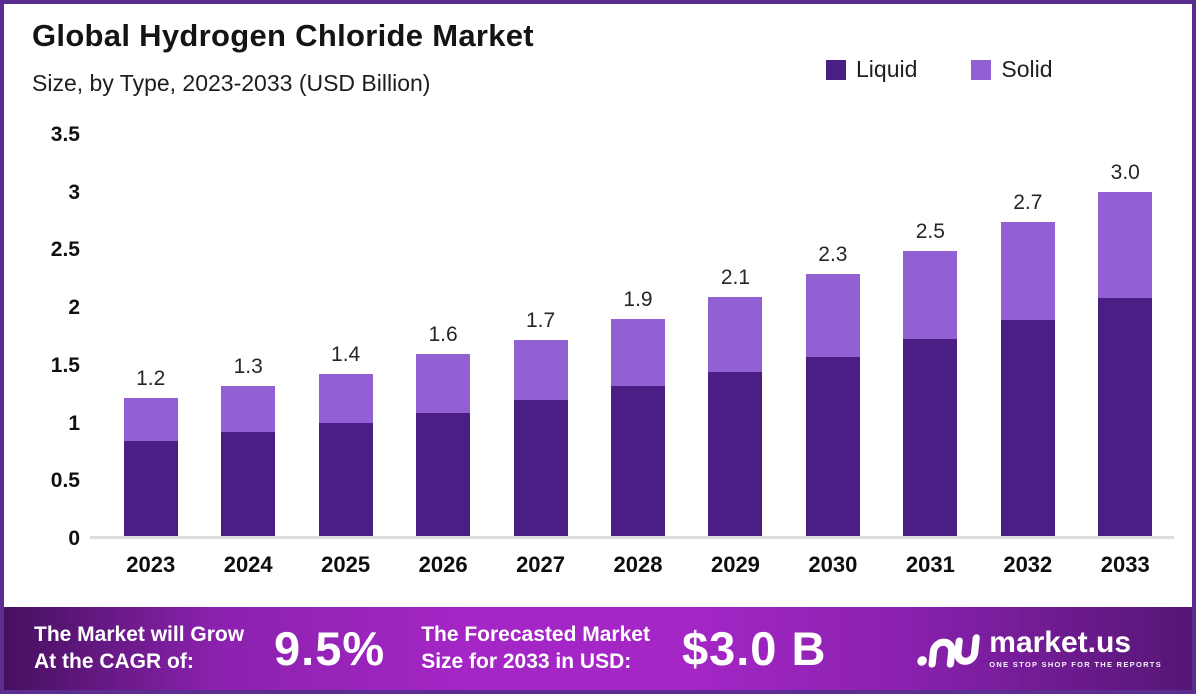 This screenshot has height=694, width=1196. Describe the element at coordinates (526, 661) in the screenshot. I see `forecast-label-line2: Size for 2033 in USD:` at that location.